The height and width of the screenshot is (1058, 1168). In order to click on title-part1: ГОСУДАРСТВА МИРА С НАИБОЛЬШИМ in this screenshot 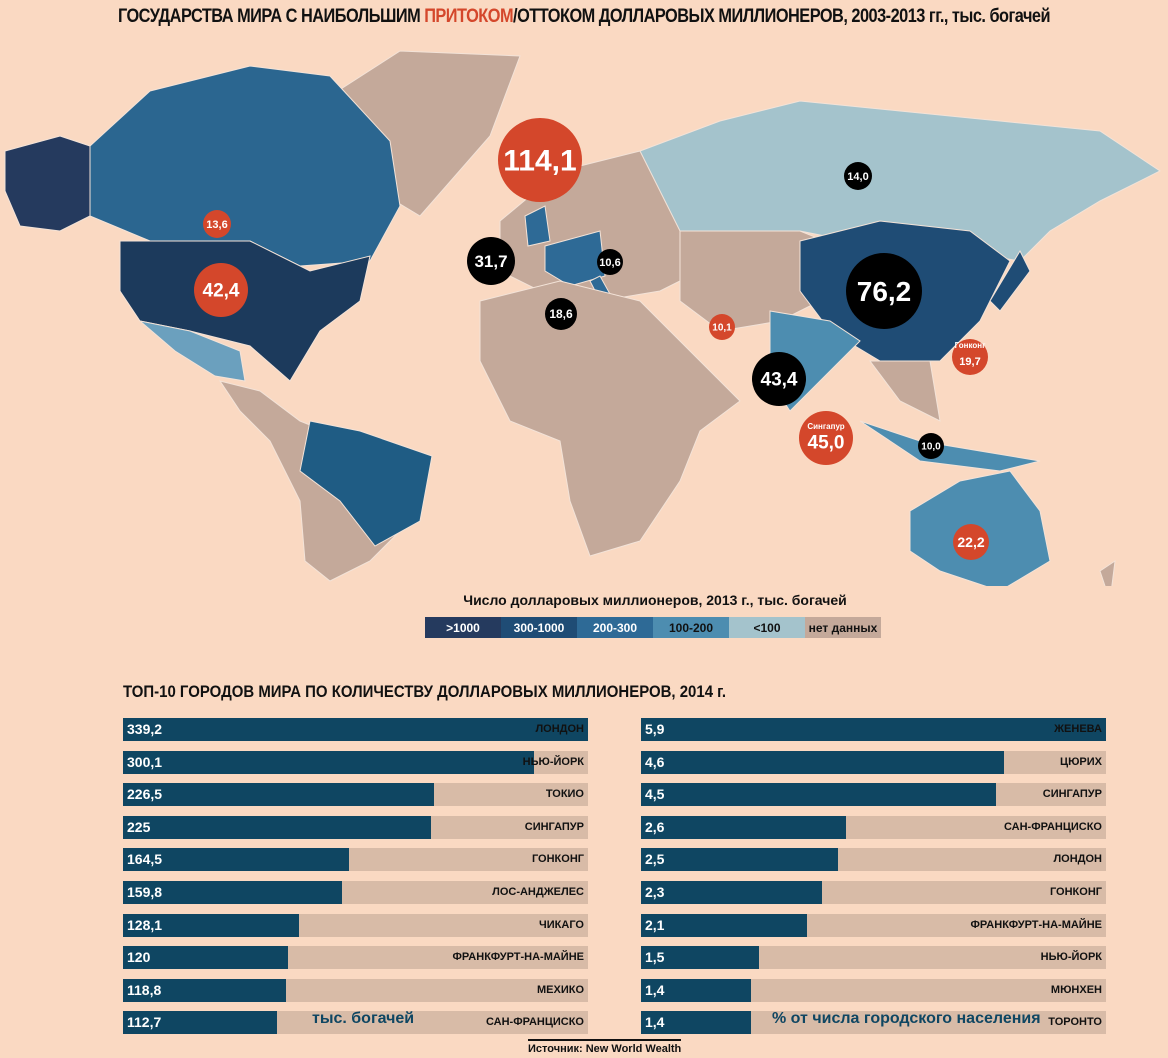, I will do `click(271, 16)`.